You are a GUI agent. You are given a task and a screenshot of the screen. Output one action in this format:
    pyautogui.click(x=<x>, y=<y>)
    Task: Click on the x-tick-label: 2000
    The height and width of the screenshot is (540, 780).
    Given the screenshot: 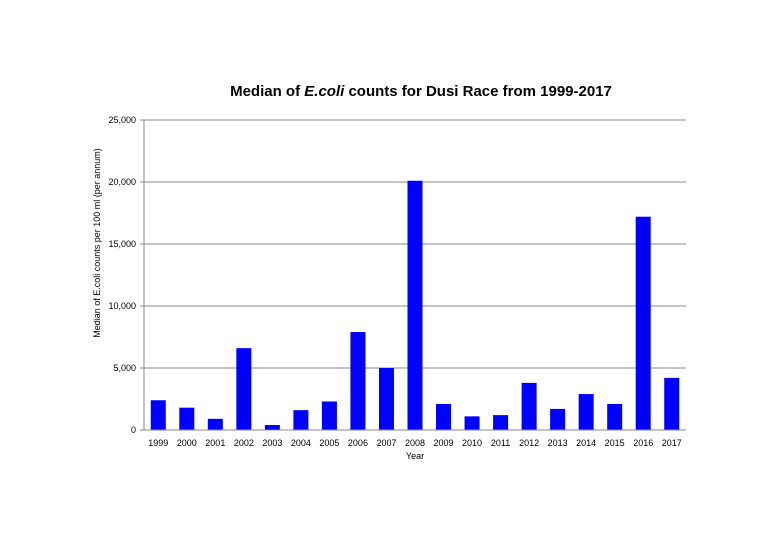 What is the action you would take?
    pyautogui.click(x=187, y=443)
    